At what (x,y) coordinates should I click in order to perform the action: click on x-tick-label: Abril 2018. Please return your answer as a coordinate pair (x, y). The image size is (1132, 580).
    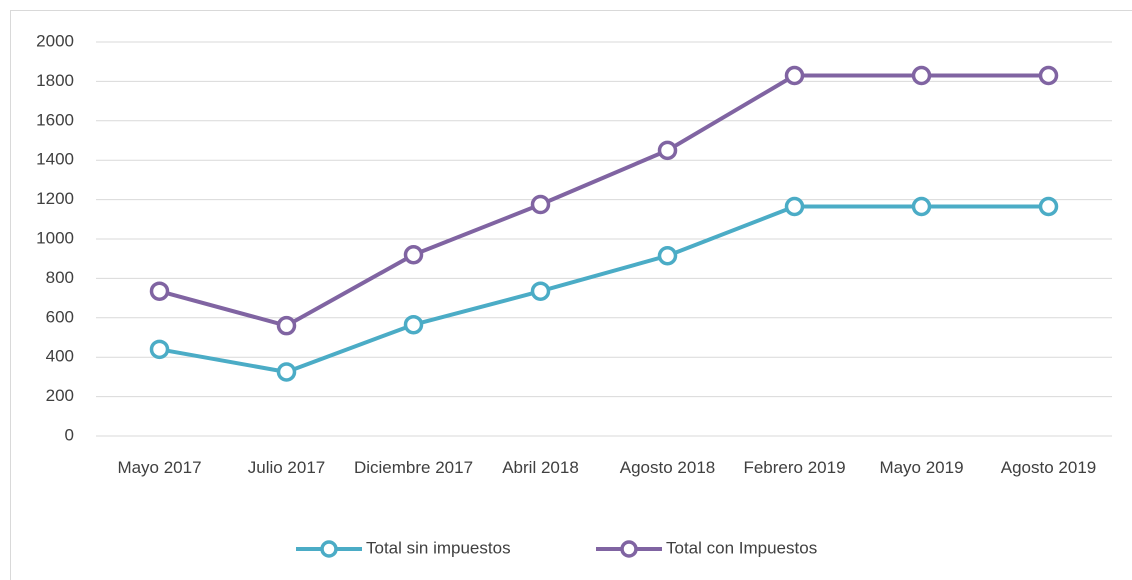
    Looking at the image, I should click on (540, 467).